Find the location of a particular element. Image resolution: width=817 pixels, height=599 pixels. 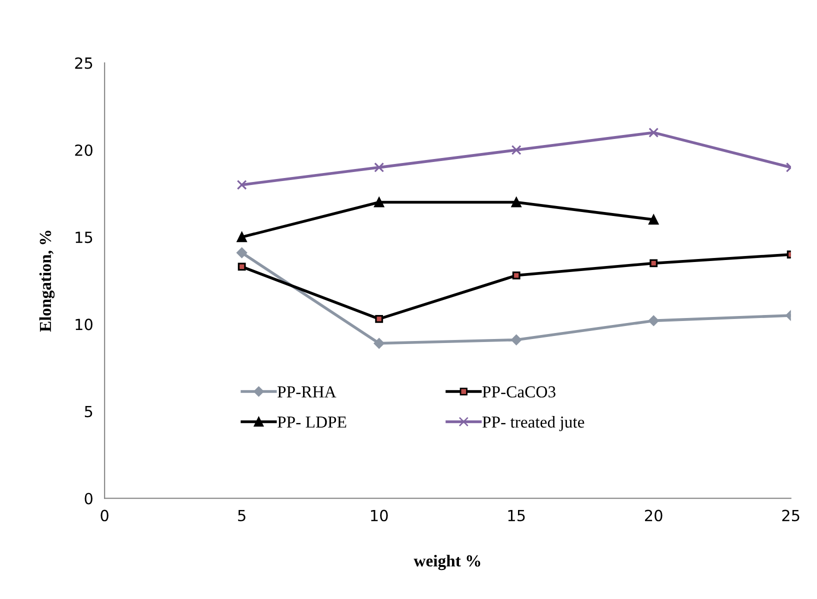

x-tick-label: 0 is located at coordinates (104, 516).